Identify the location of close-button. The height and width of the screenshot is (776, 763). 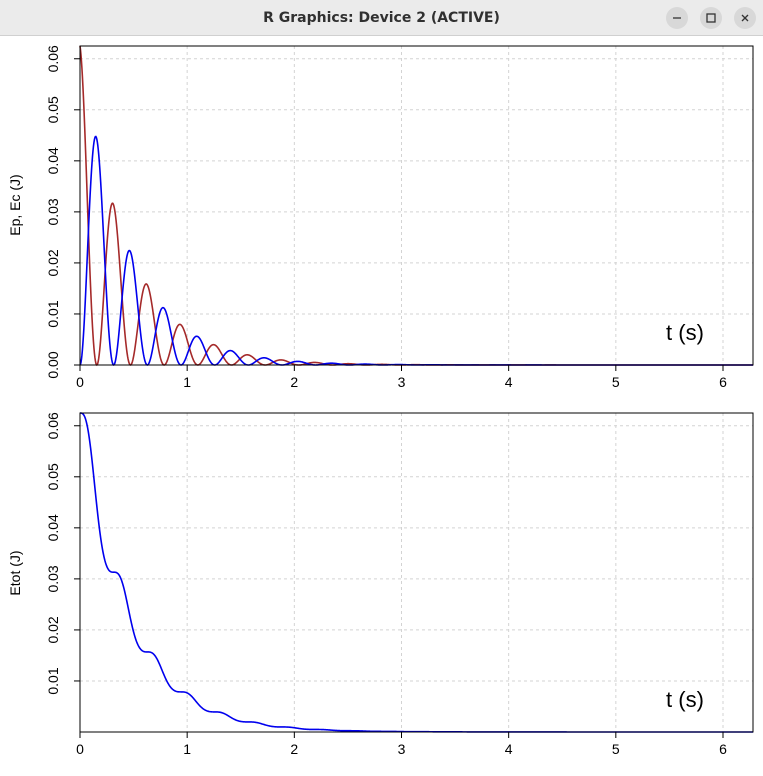
(745, 18).